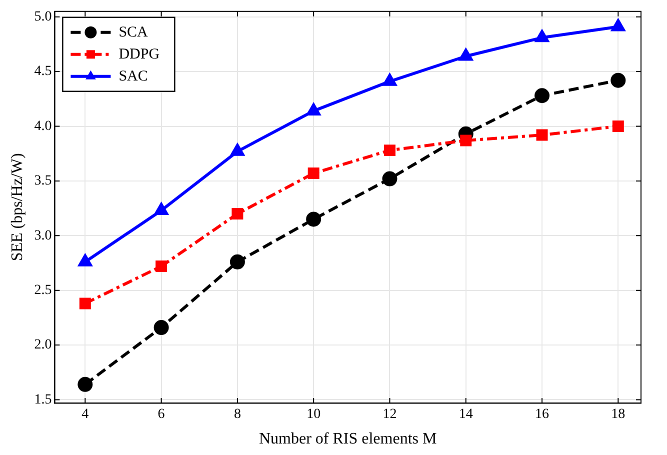  What do you see at coordinates (85, 414) in the screenshot?
I see `x-tick-label: 4` at bounding box center [85, 414].